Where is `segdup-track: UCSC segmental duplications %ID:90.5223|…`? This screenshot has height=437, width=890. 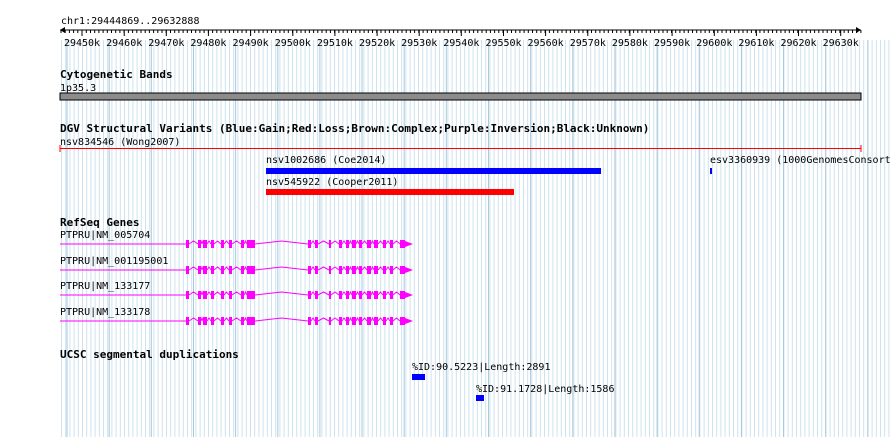 segdup-track: UCSC segmental duplications %ID:90.5223|… is located at coordinates (337, 374).